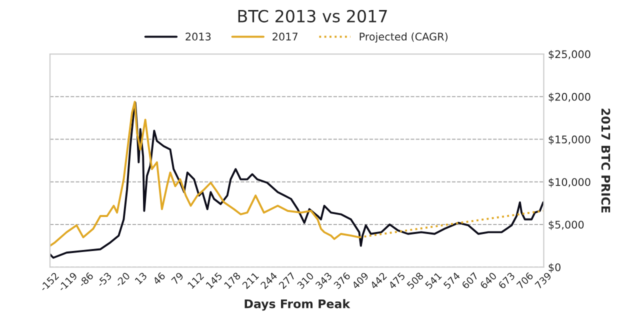 Image resolution: width=625 pixels, height=318 pixels. Describe the element at coordinates (342, 281) in the screenshot. I see `x-tick-label: 376` at that location.